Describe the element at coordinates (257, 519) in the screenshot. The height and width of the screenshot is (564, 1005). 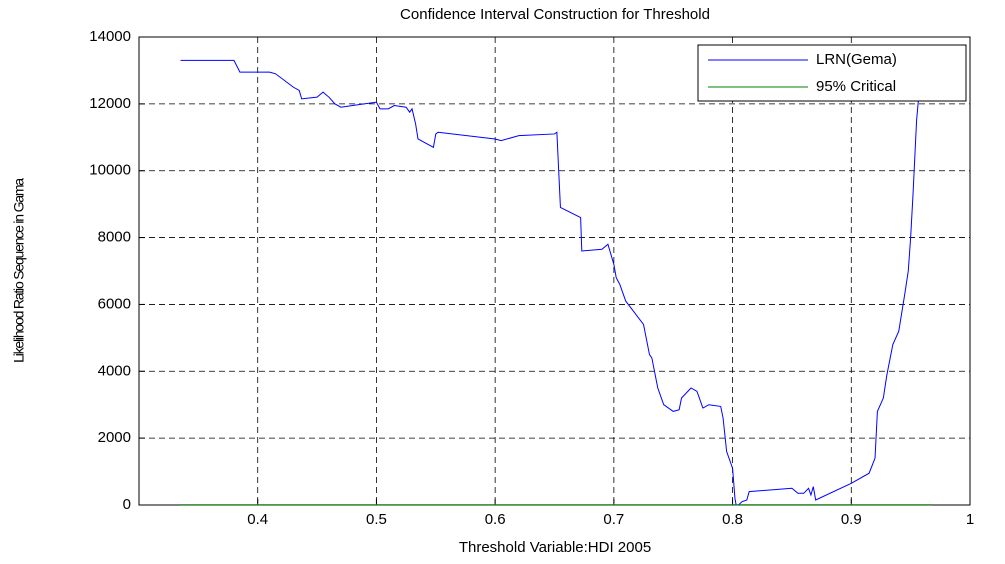
I see `x-tick-label: 0.4` at that location.